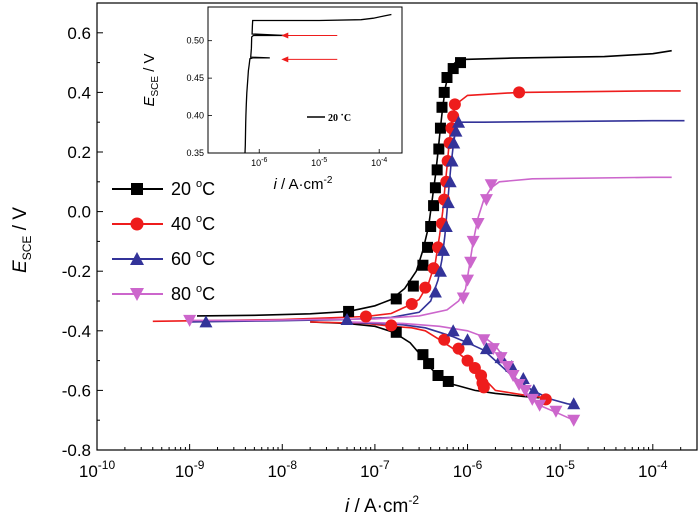  What do you see at coordinates (195, 116) in the screenshot?
I see `inset-y-tick-label: 0.40` at bounding box center [195, 116].